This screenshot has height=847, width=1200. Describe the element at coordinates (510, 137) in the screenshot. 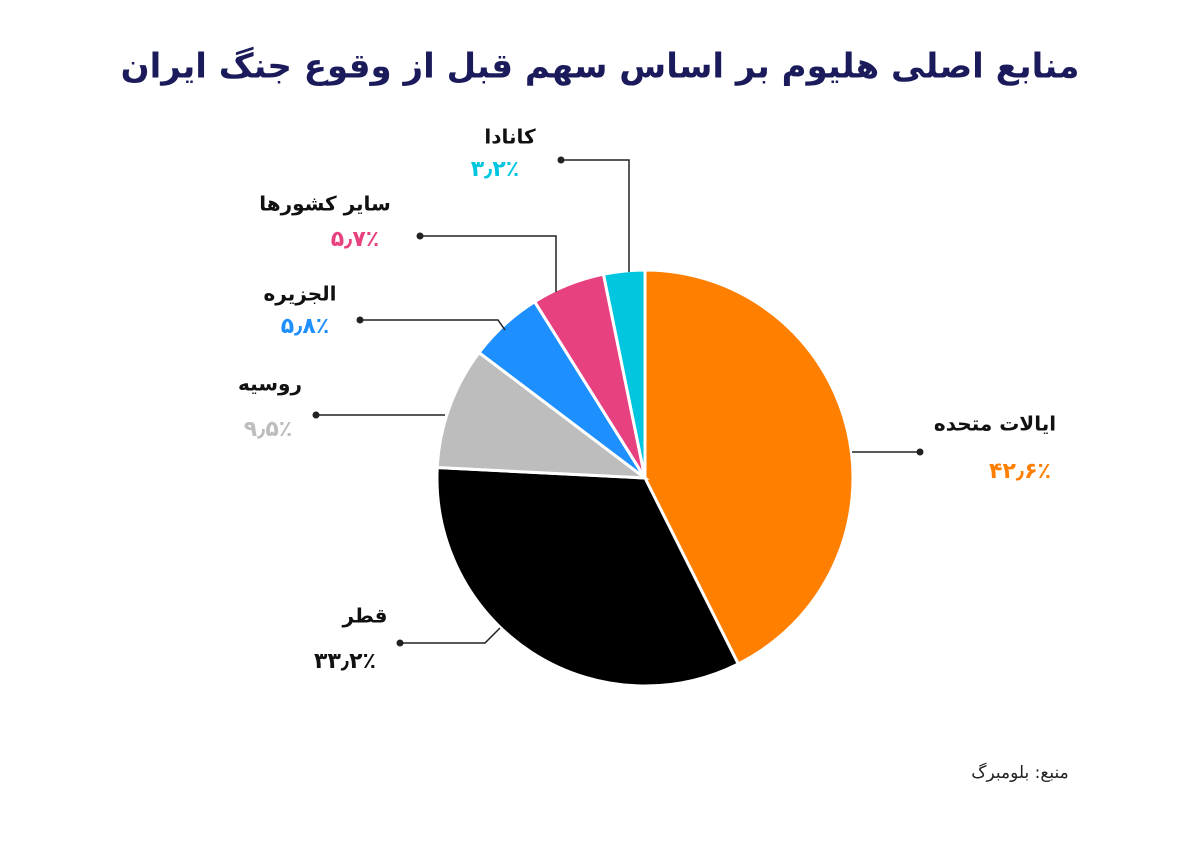

I see `slice-label: کانادا` at that location.